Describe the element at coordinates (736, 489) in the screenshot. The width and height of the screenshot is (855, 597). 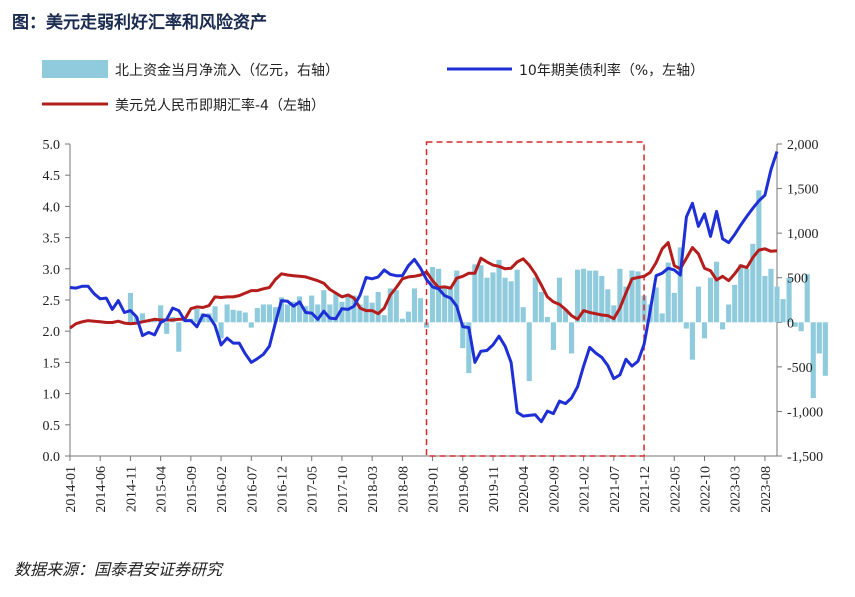
I see `x-tick-label: 2023-03` at that location.